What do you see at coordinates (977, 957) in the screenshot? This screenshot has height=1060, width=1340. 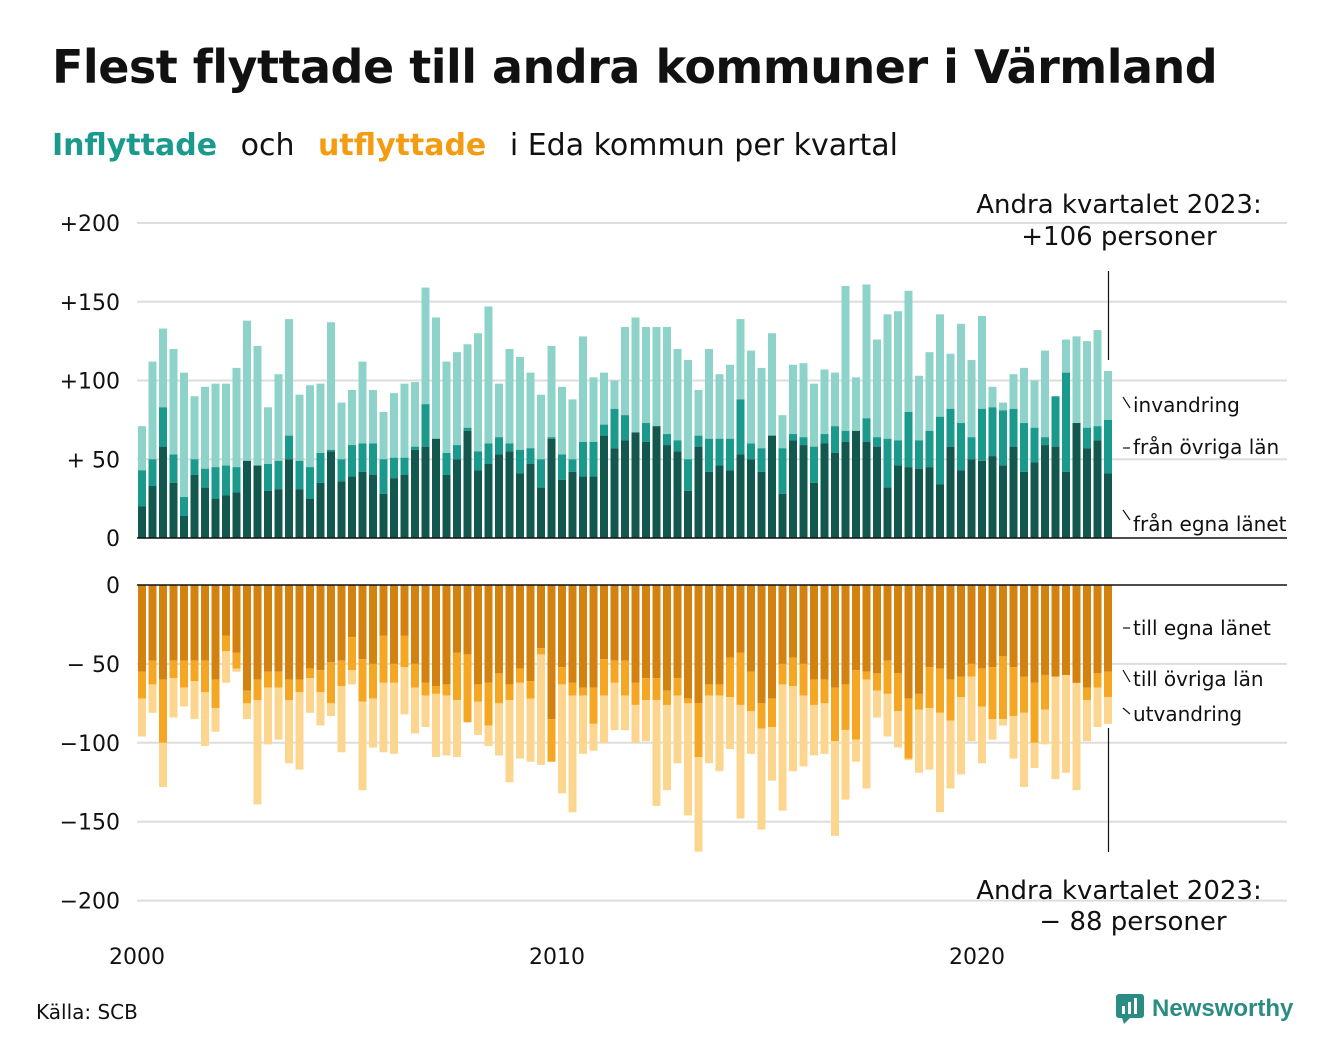 I see `xtick-year-2020: 2020` at bounding box center [977, 957].